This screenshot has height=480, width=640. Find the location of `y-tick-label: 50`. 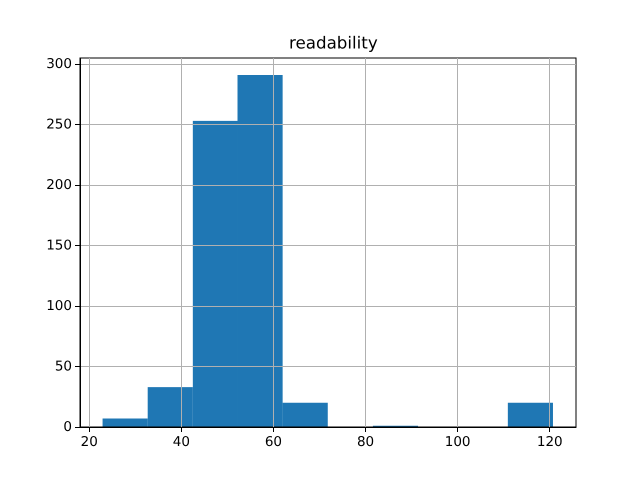

y-tick-label: 50 is located at coordinates (63, 366).